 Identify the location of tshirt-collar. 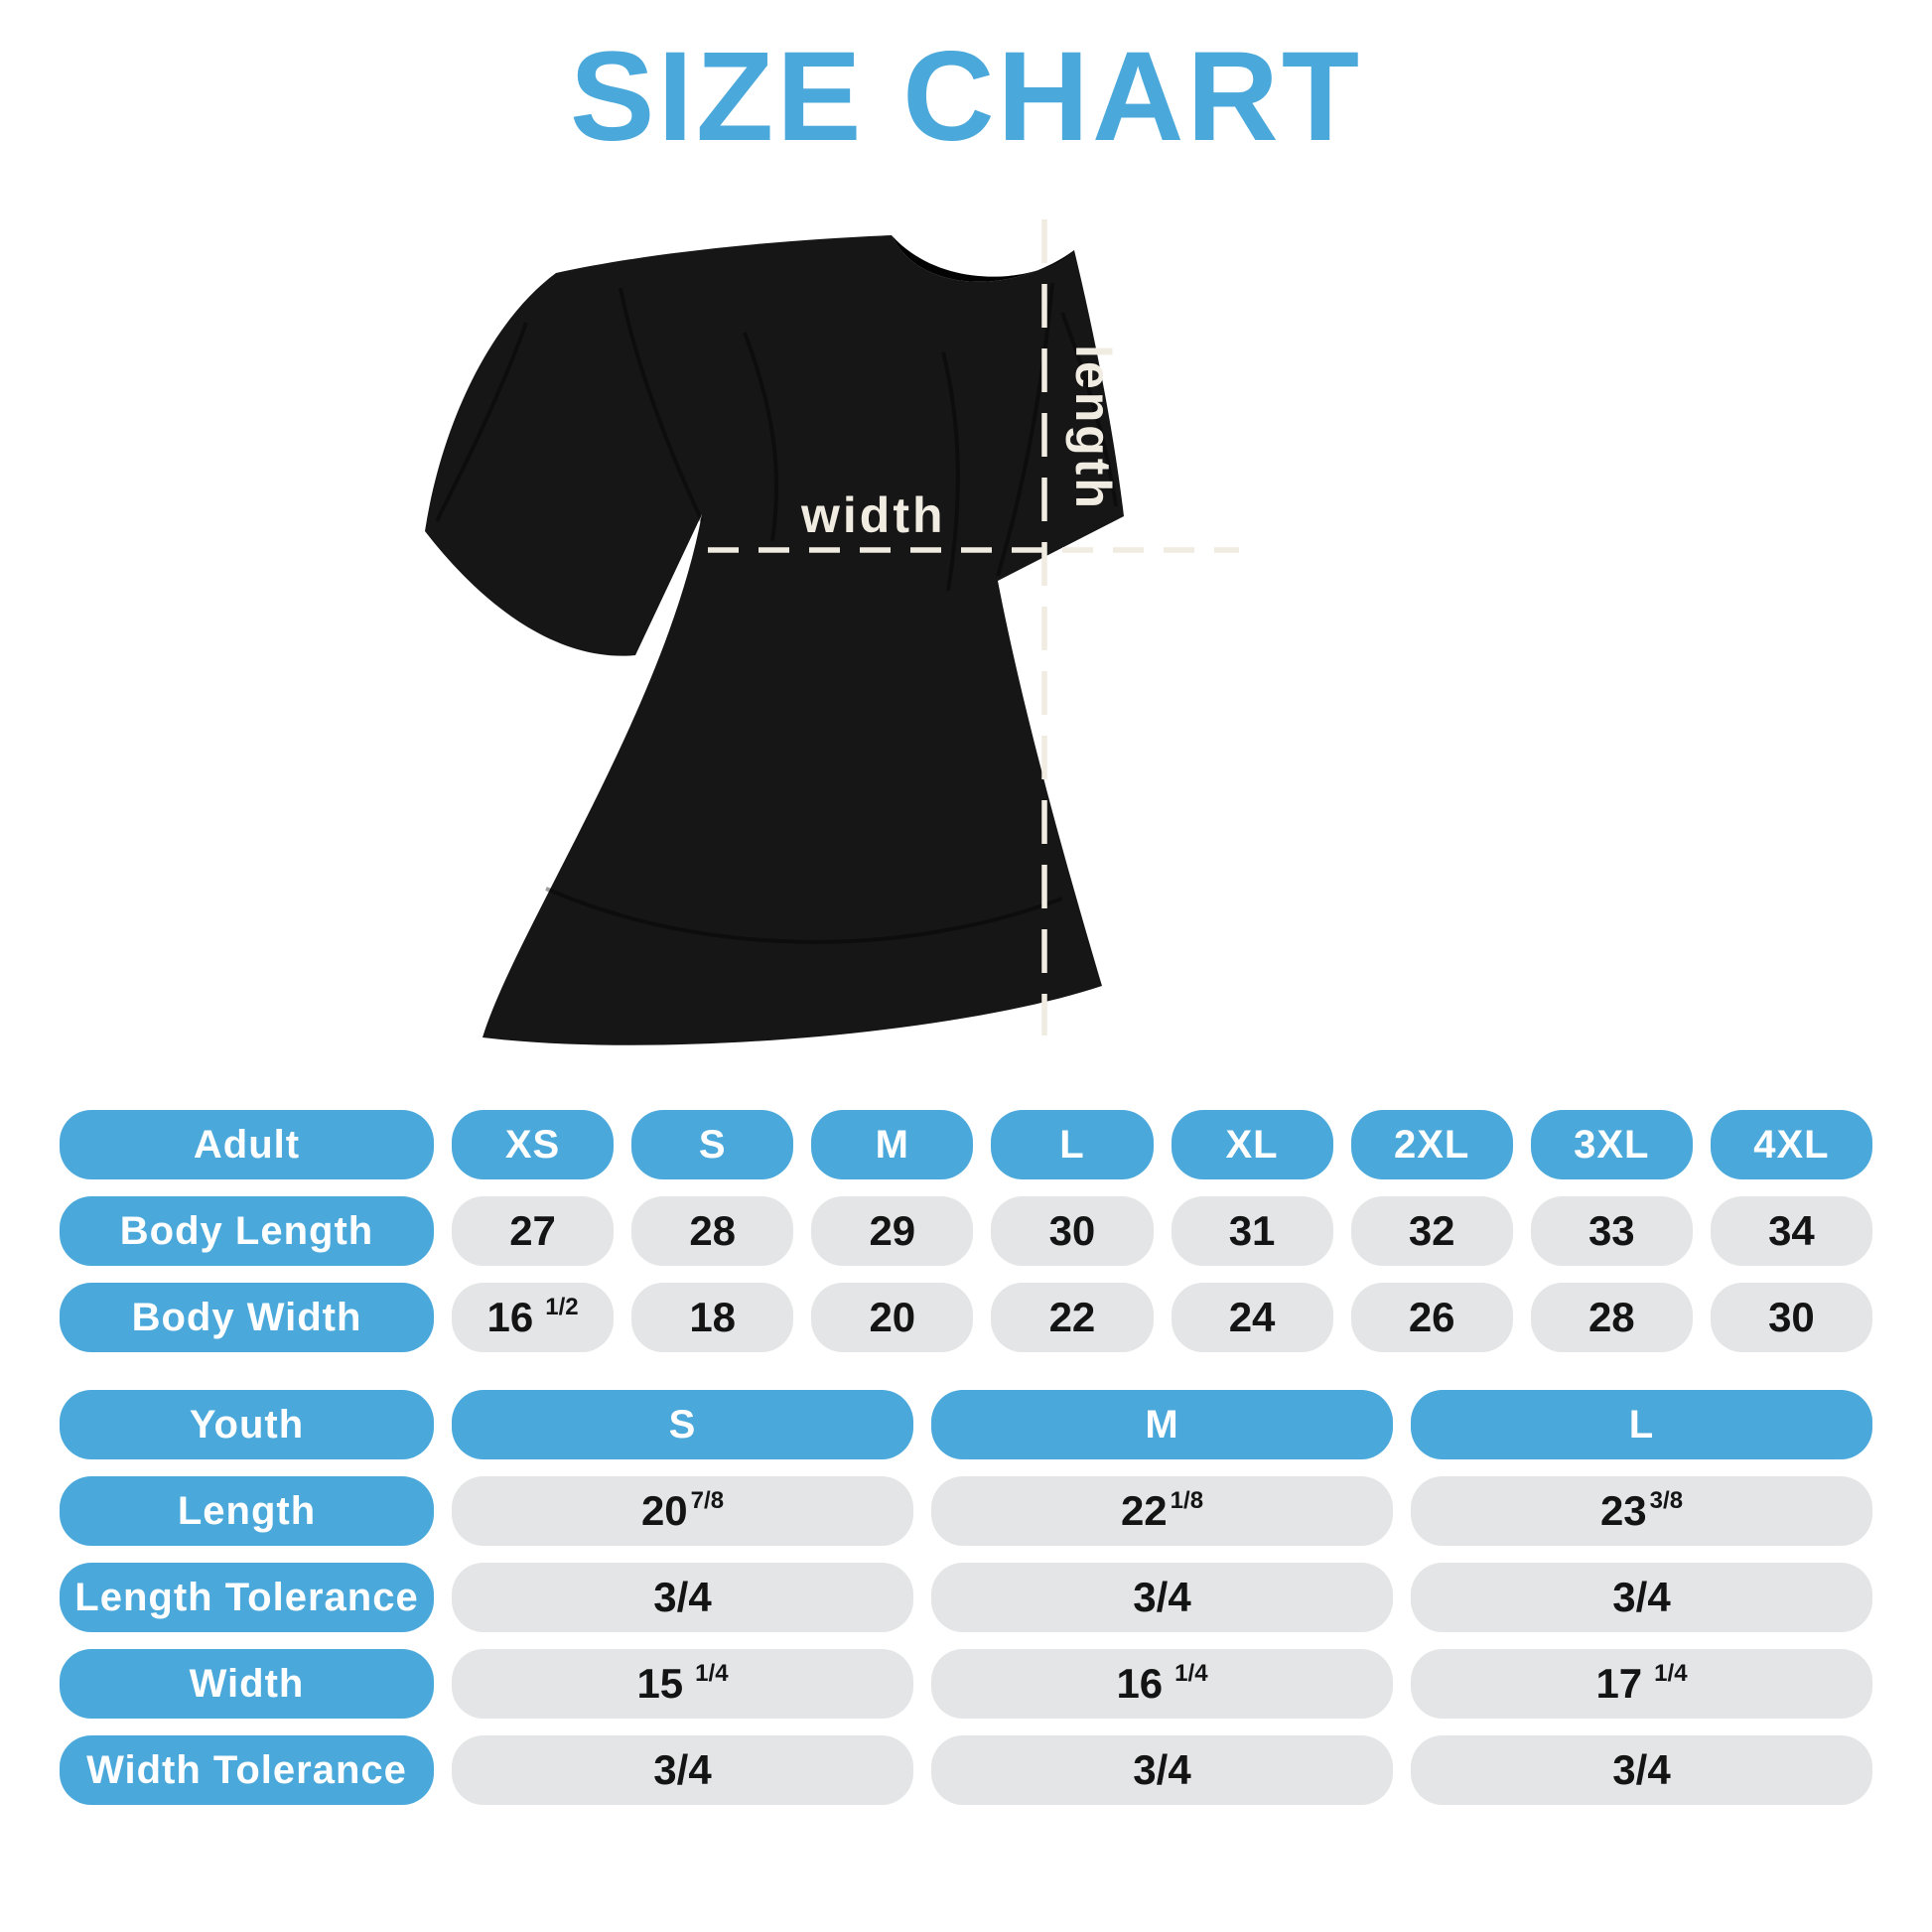
(983, 259).